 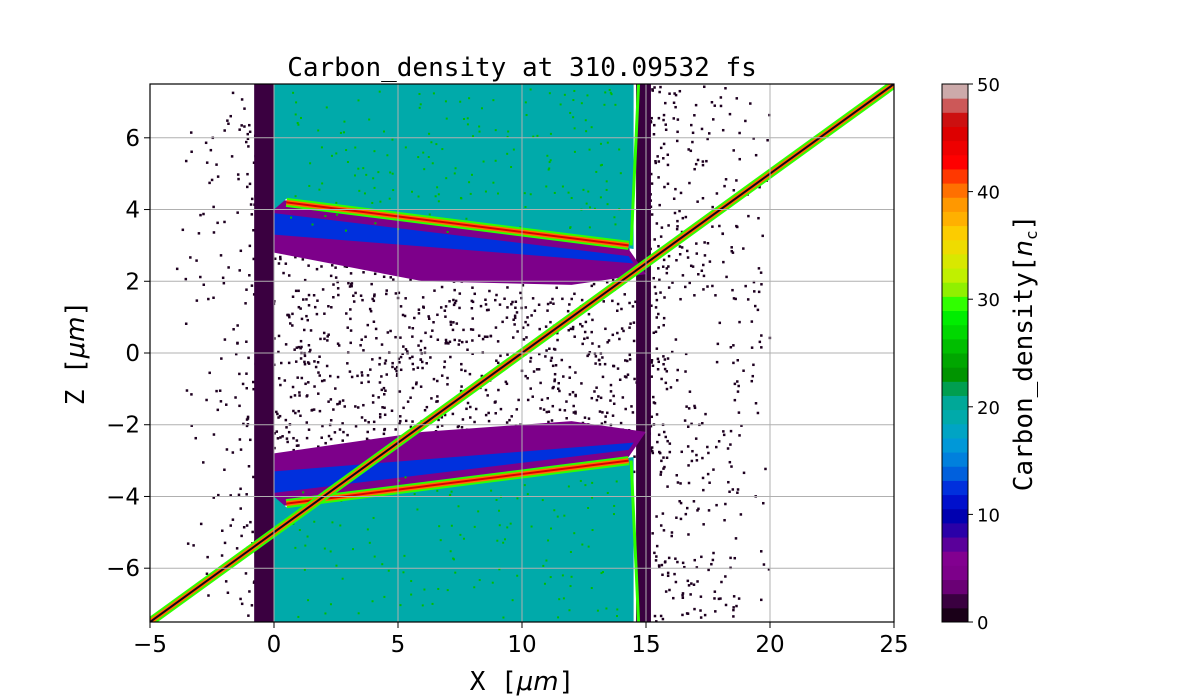 I want to click on x-tick-label: 20, so click(x=769, y=645).